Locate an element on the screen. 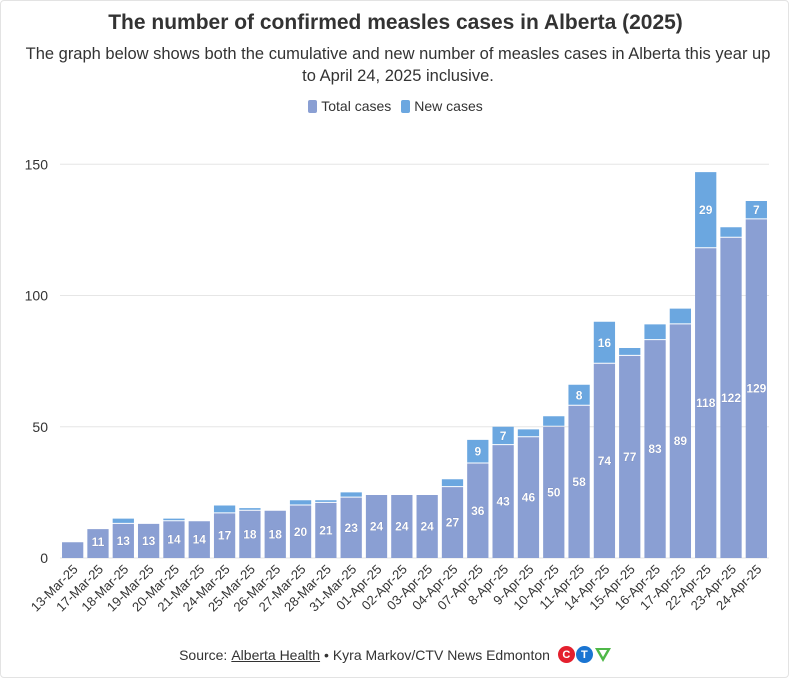 This screenshot has height=678, width=789. data-label-new: 9 is located at coordinates (477, 452).